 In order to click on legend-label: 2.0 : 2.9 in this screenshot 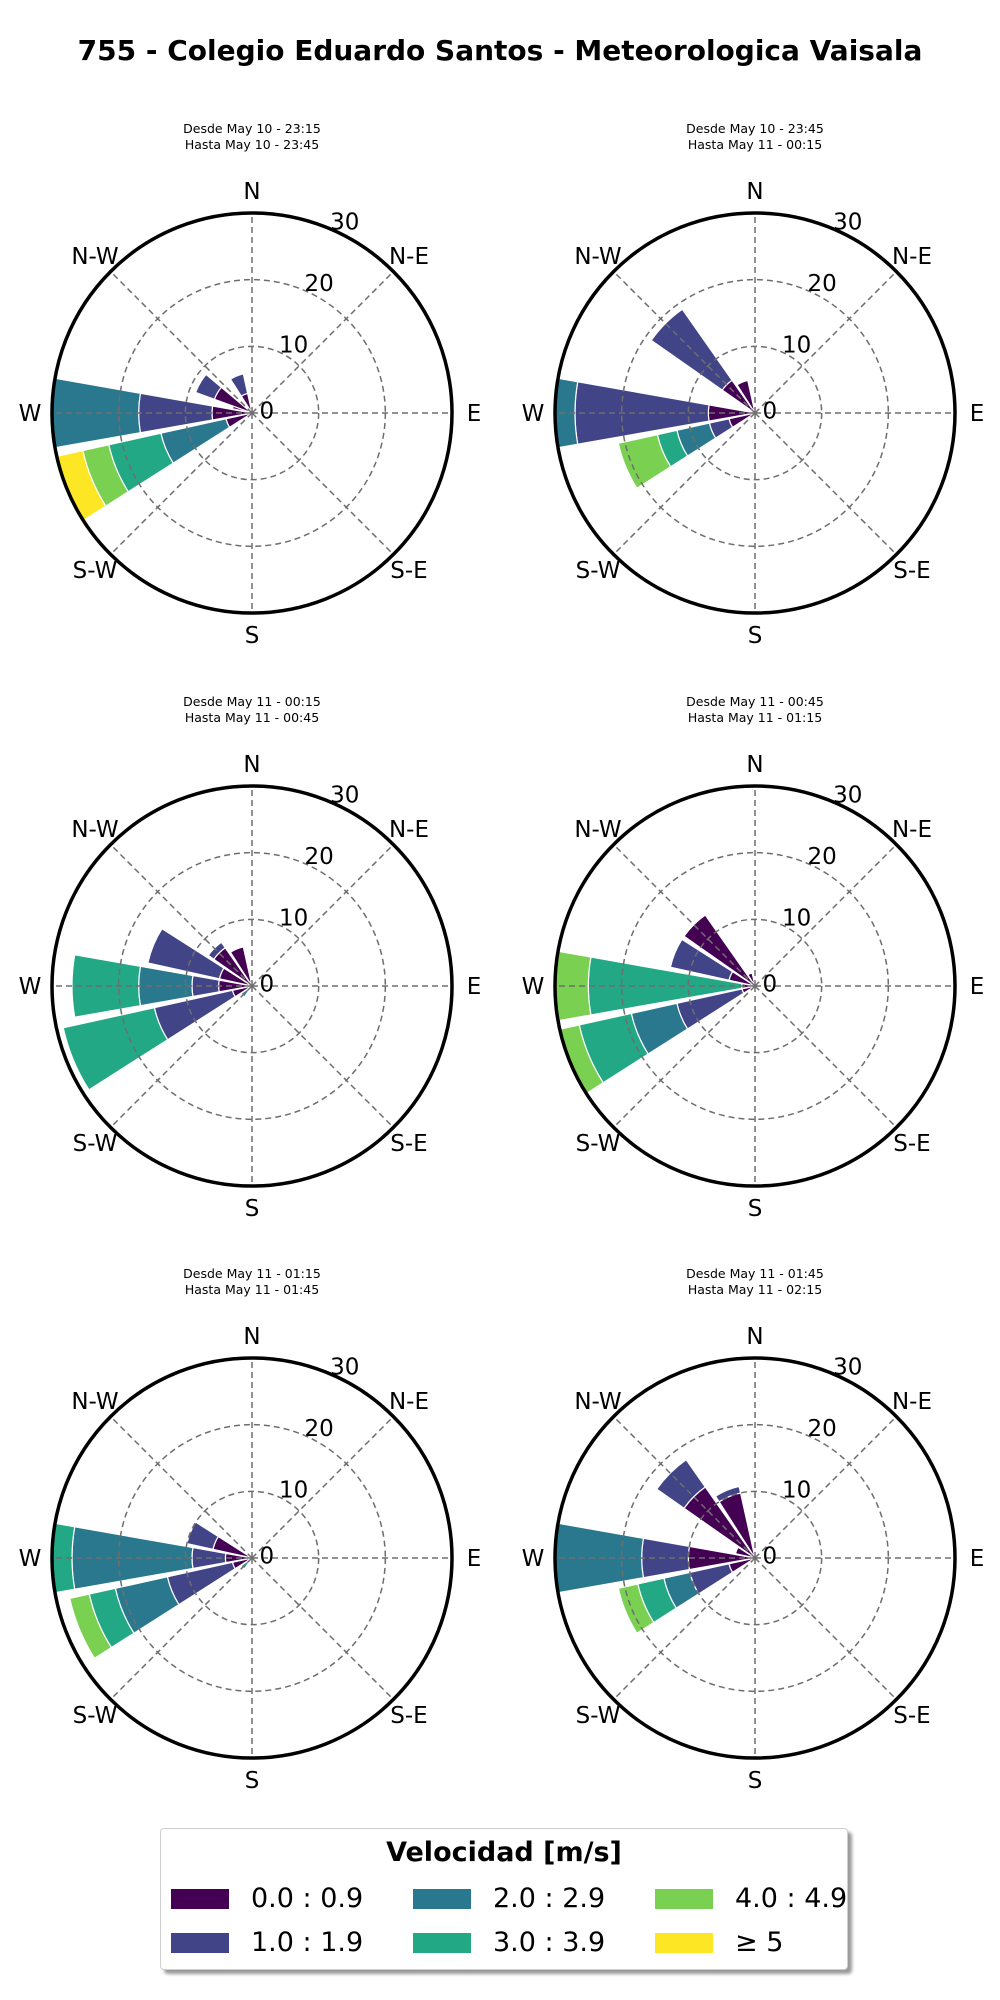, I will do `click(549, 1898)`.